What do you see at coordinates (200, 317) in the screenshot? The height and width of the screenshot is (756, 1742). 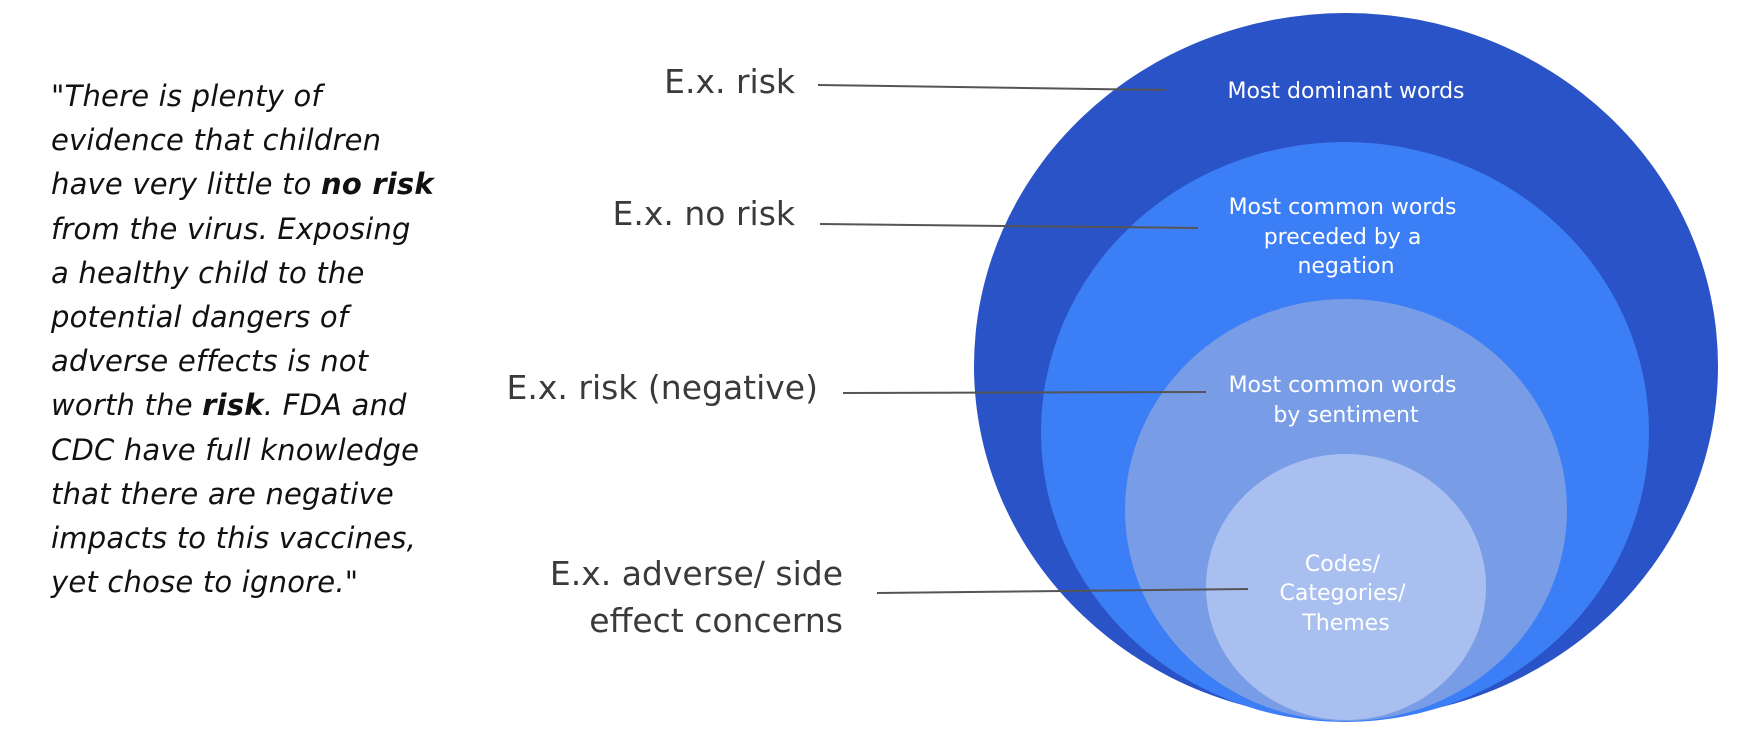 I see `quote-line: potential dangers of` at bounding box center [200, 317].